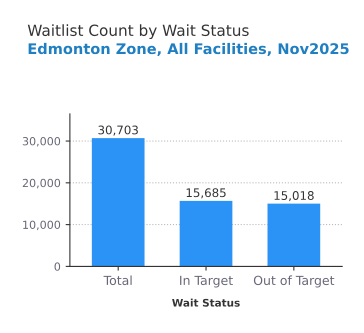 This screenshot has height=333, width=364. What do you see at coordinates (206, 282) in the screenshot?
I see `x-tick-label: In Target` at bounding box center [206, 282].